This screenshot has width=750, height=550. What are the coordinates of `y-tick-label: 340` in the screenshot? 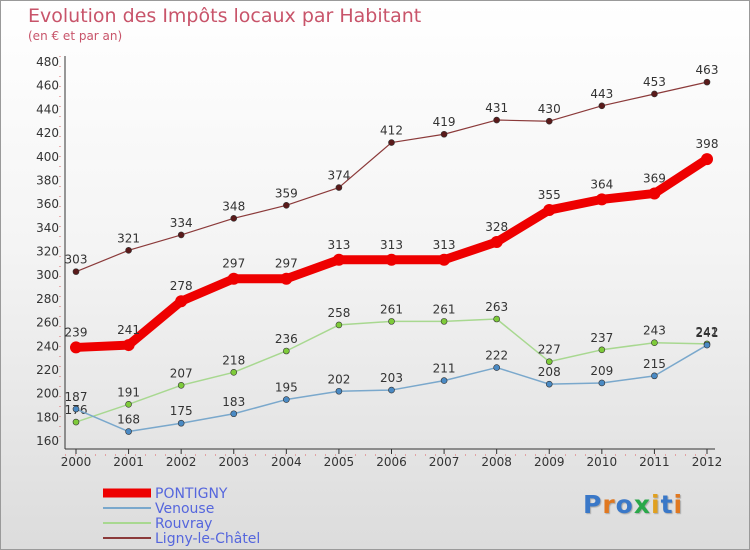 It's located at (47, 228).